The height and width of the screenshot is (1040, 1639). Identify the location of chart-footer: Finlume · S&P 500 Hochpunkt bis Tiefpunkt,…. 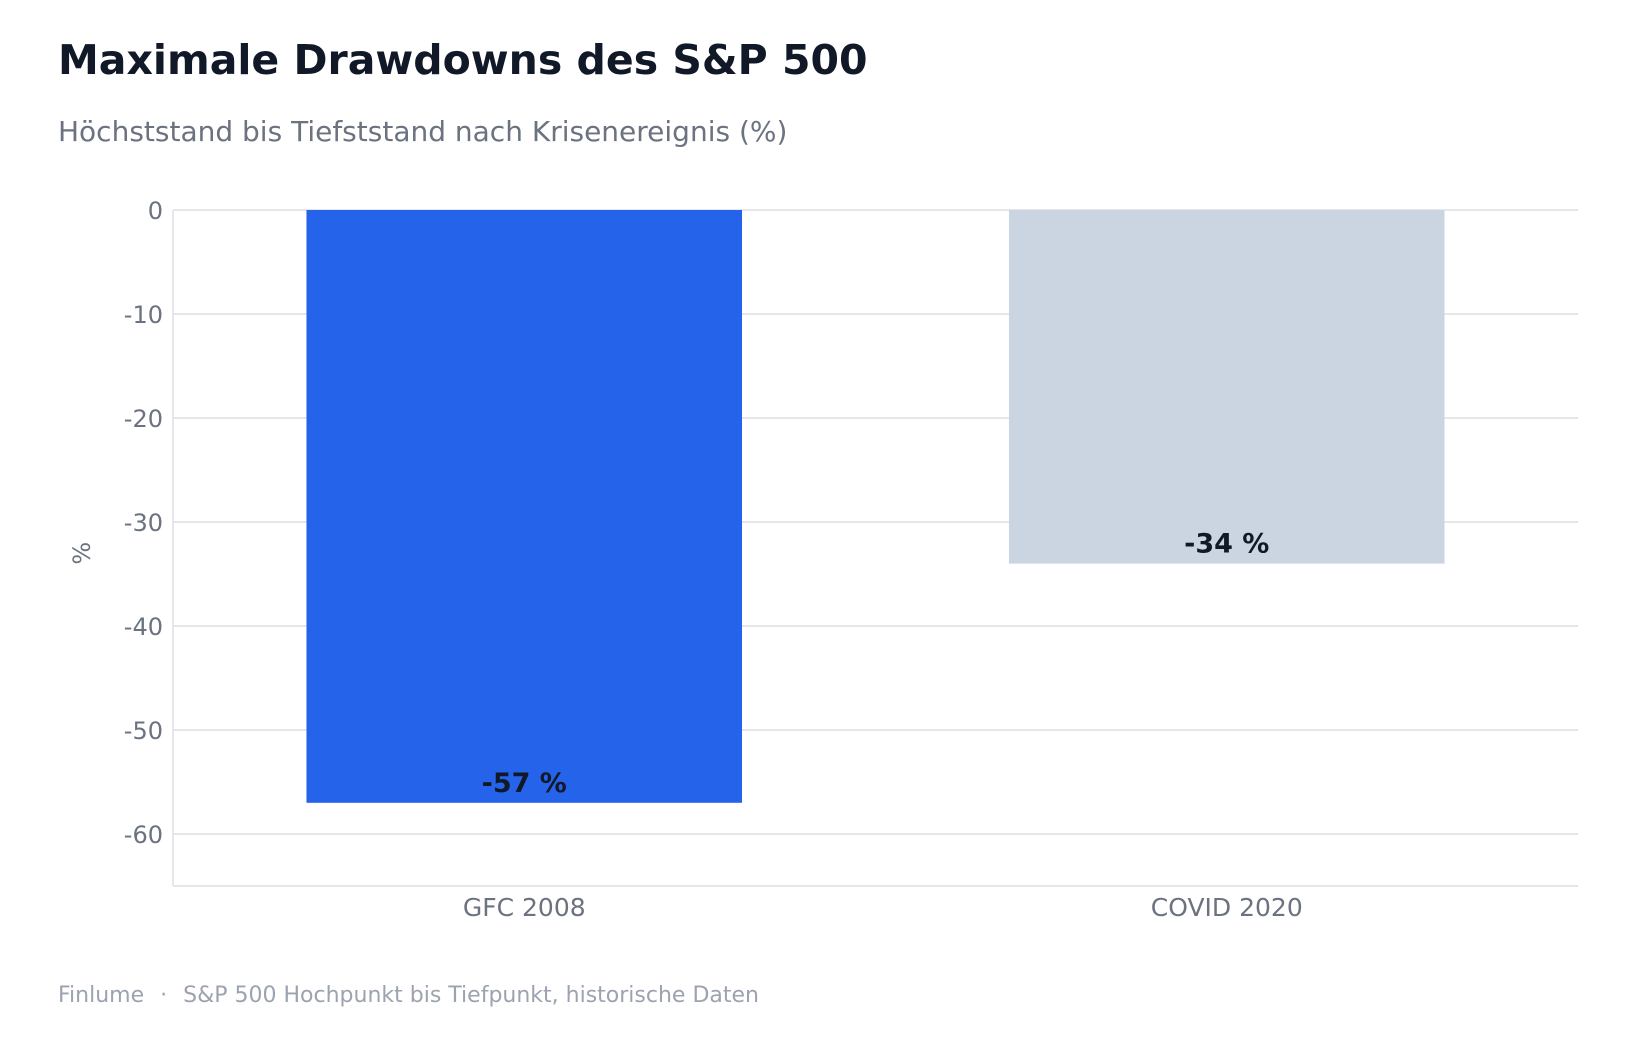
(408, 995).